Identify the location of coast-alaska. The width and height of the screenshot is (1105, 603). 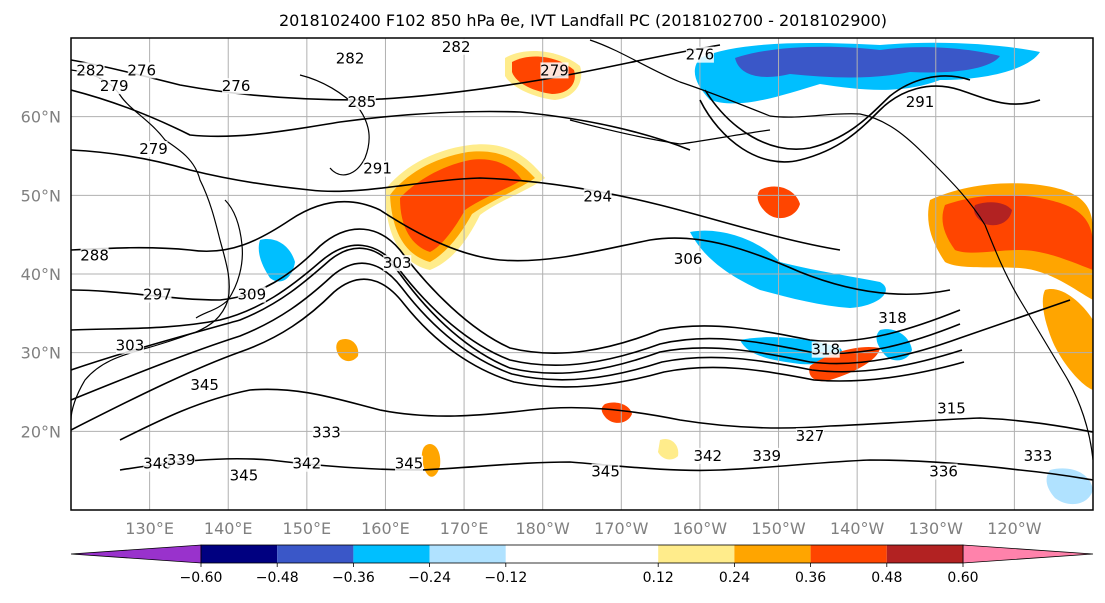
(787, 132).